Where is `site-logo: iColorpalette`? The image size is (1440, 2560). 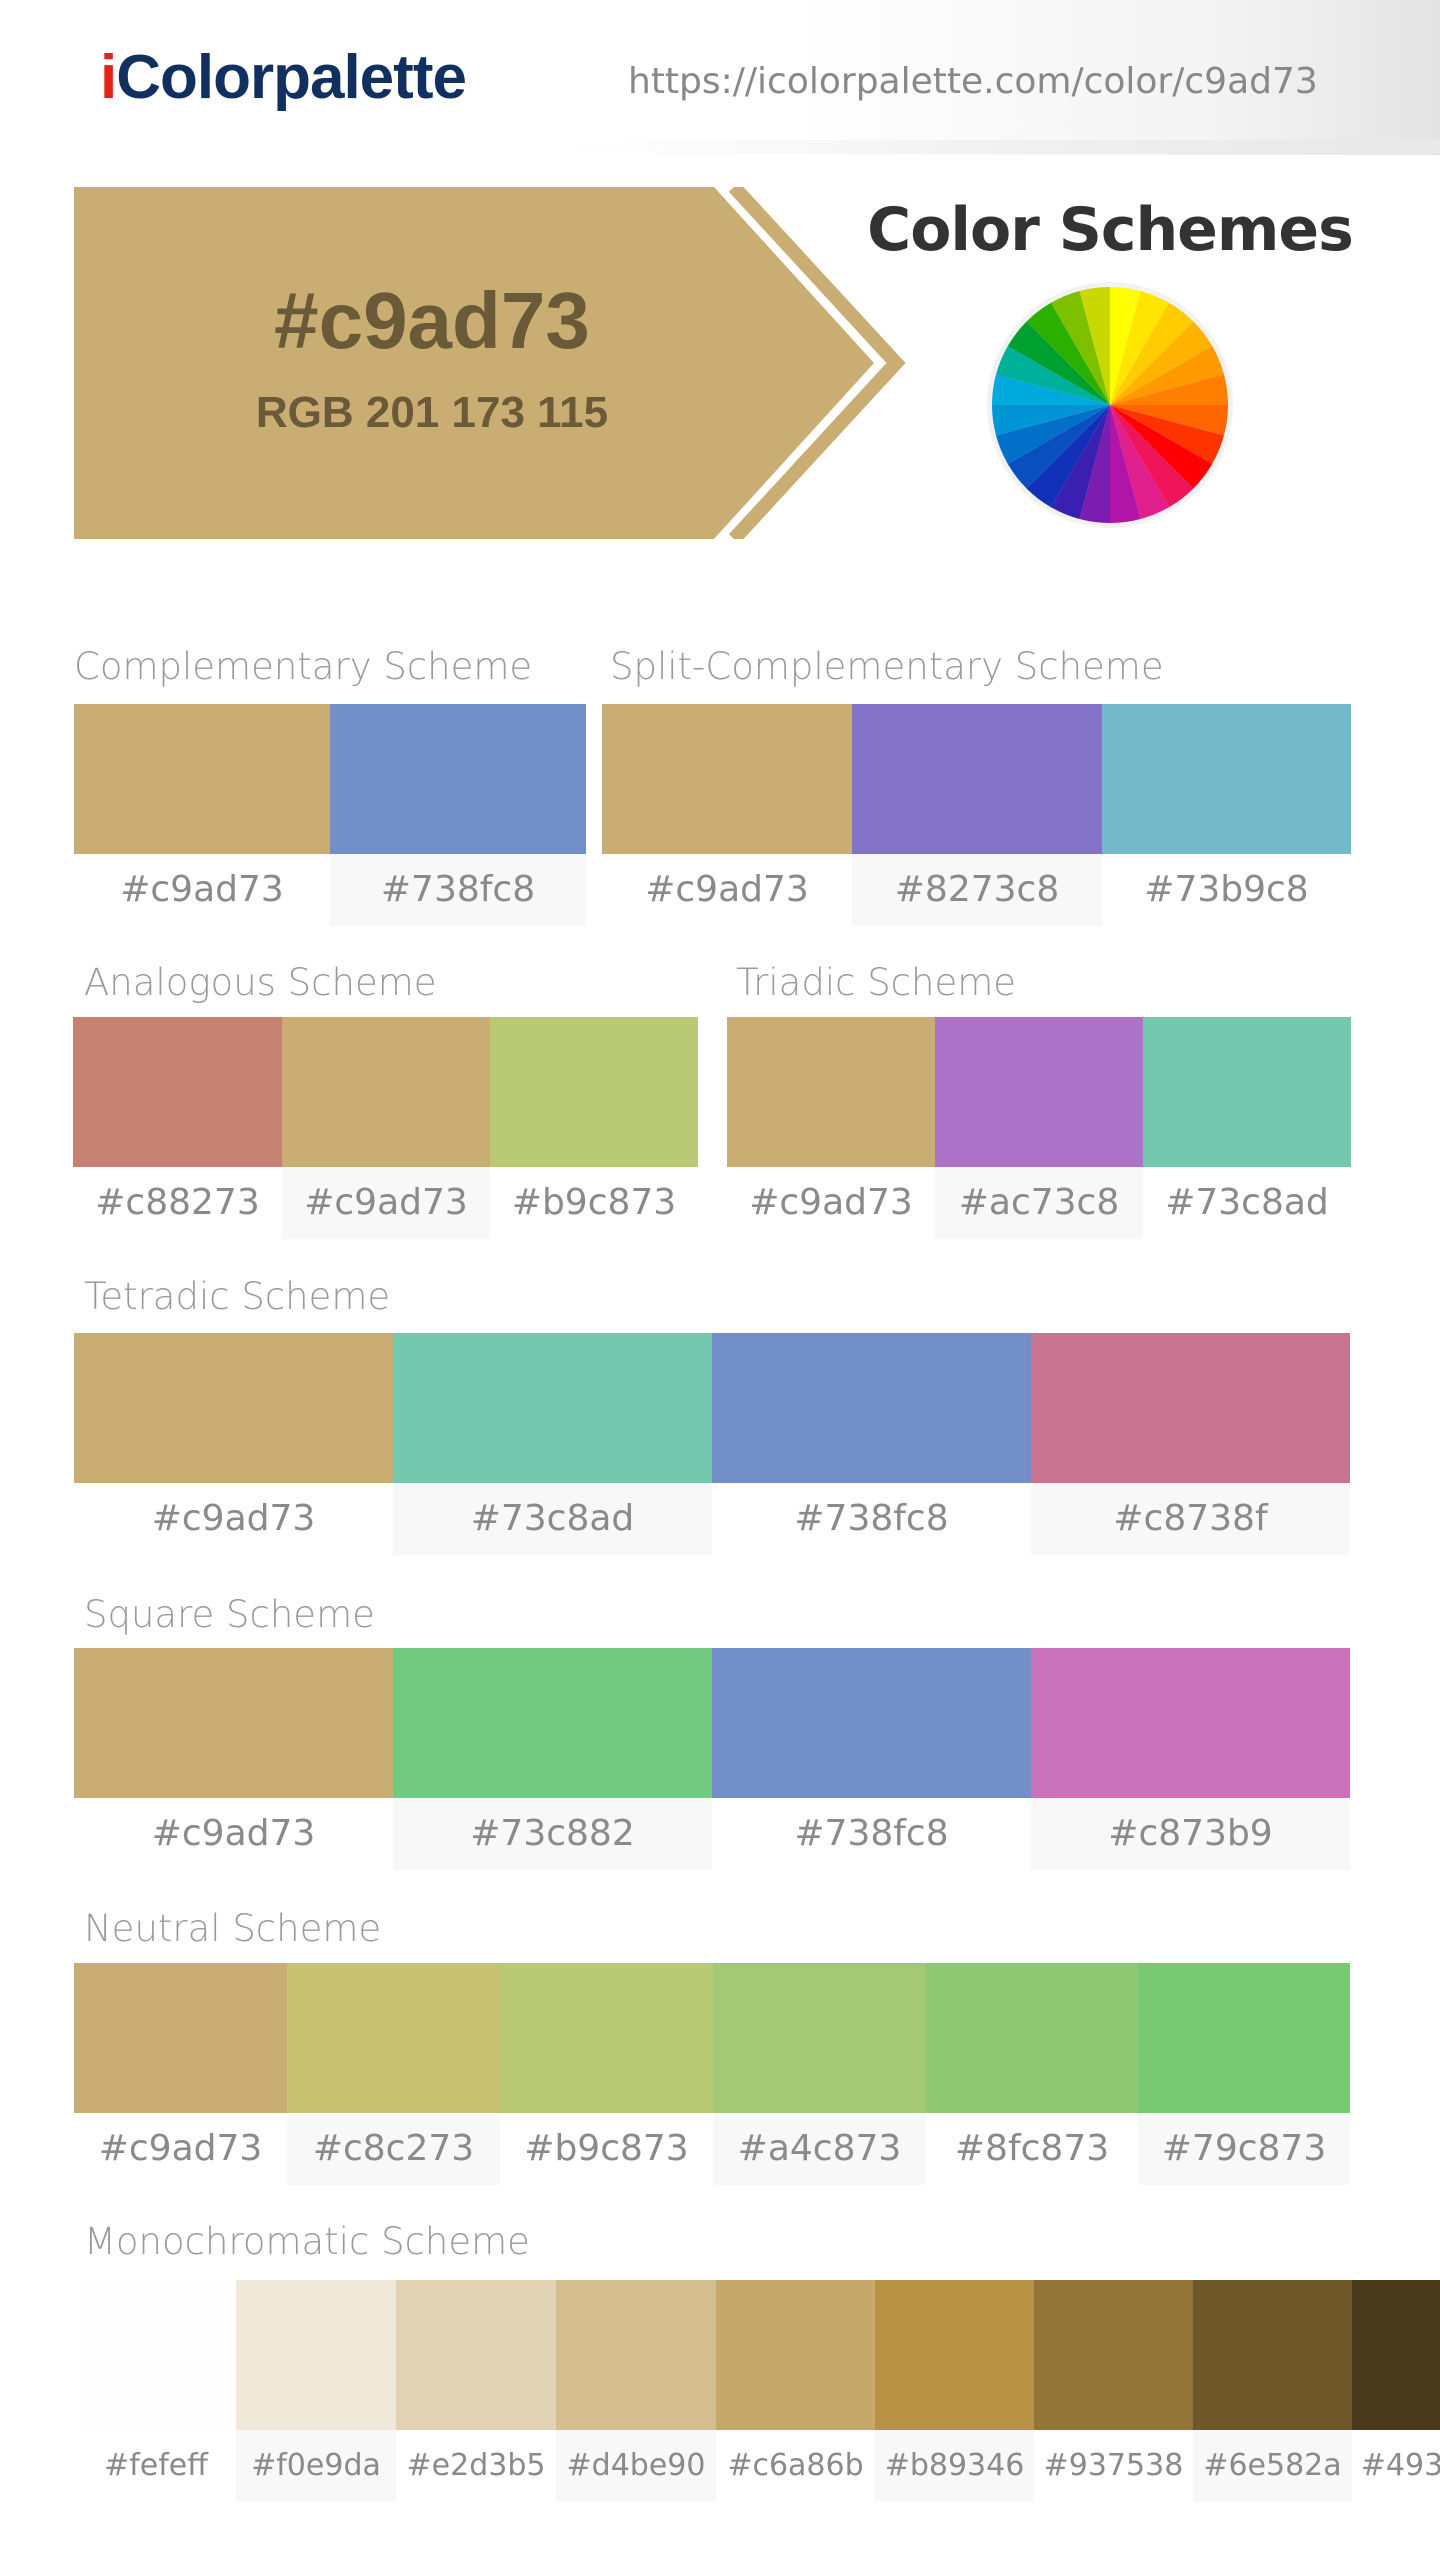 site-logo: iColorpalette is located at coordinates (283, 78).